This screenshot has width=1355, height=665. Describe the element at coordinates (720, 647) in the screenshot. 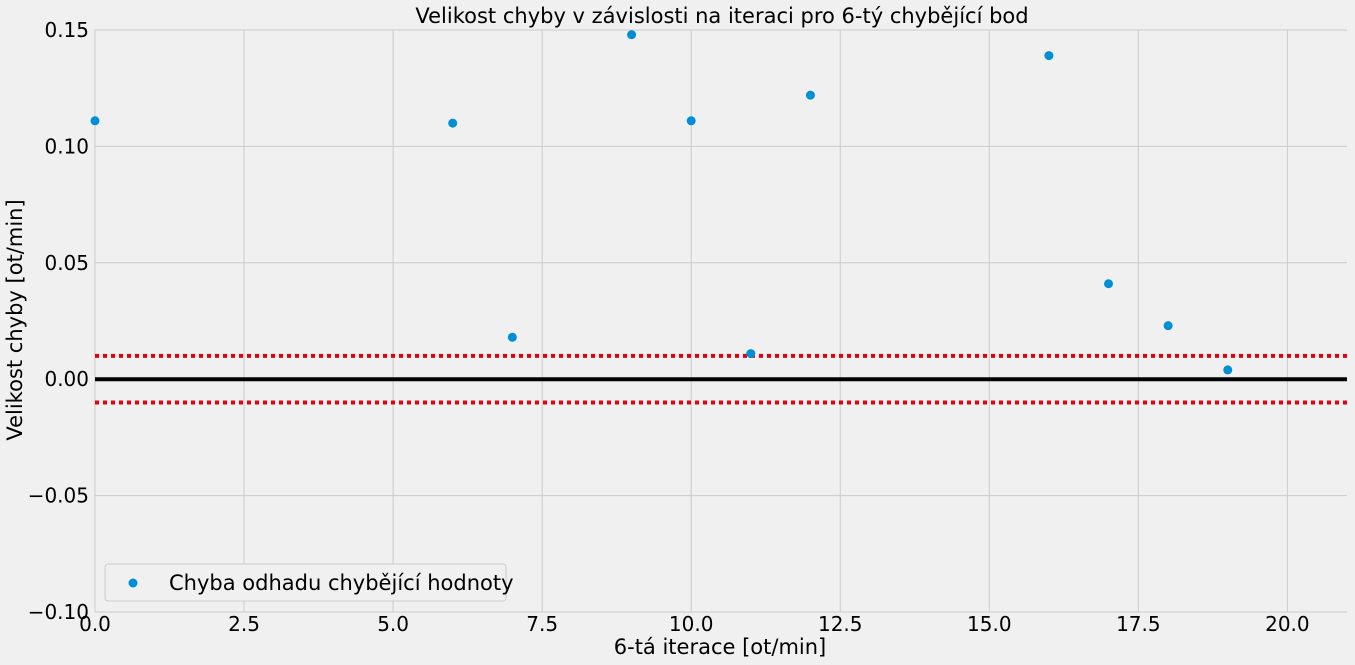

I see `x-axis-label: 6-tá iterace [ot/min]` at that location.